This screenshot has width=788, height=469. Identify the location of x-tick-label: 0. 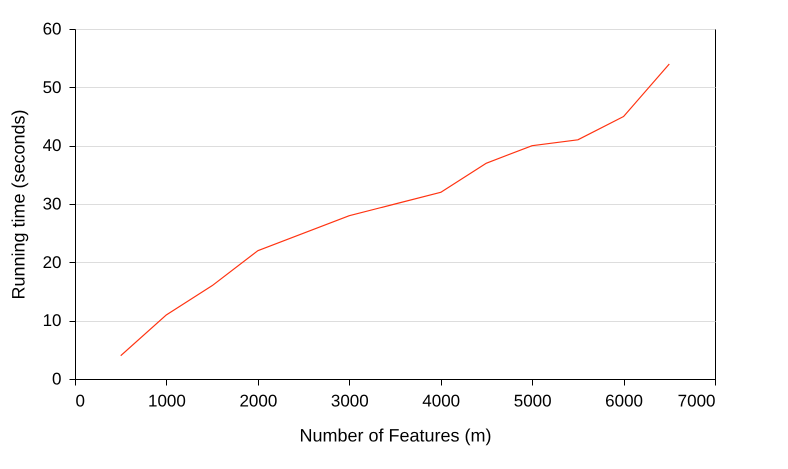
(80, 401).